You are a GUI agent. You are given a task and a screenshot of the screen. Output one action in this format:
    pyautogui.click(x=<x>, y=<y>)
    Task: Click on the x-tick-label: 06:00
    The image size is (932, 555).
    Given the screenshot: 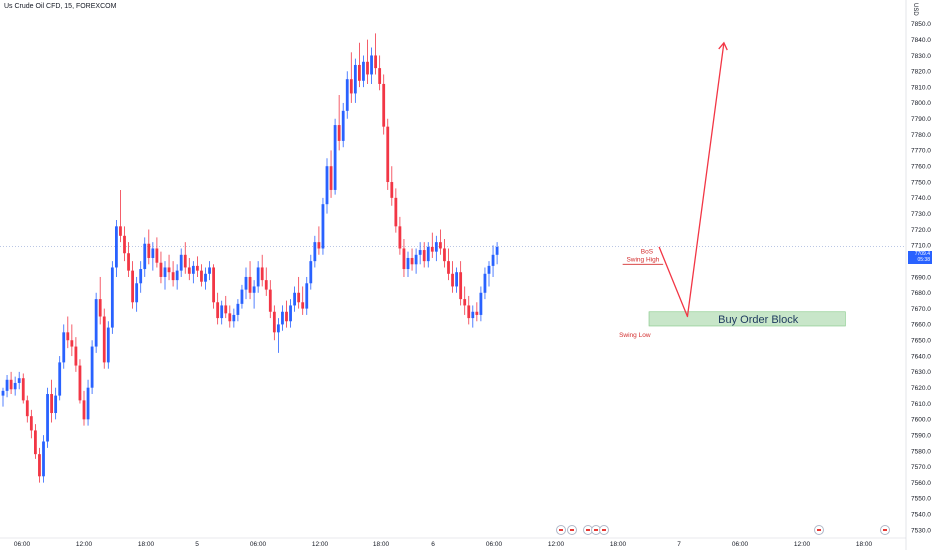 What is the action you would take?
    pyautogui.click(x=258, y=544)
    